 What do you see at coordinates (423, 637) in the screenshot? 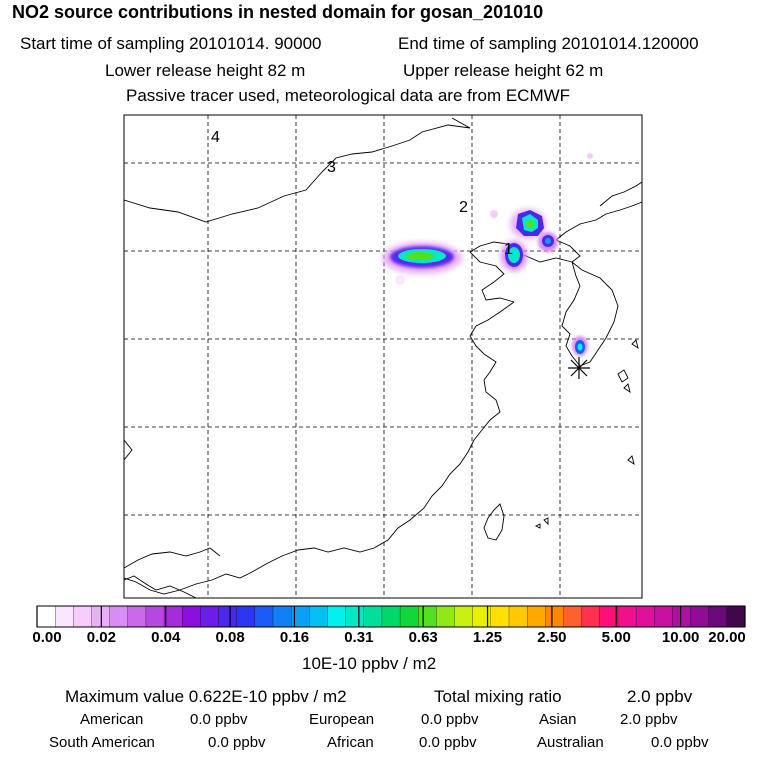
I see `colorbar-tick-label: 0.63` at bounding box center [423, 637].